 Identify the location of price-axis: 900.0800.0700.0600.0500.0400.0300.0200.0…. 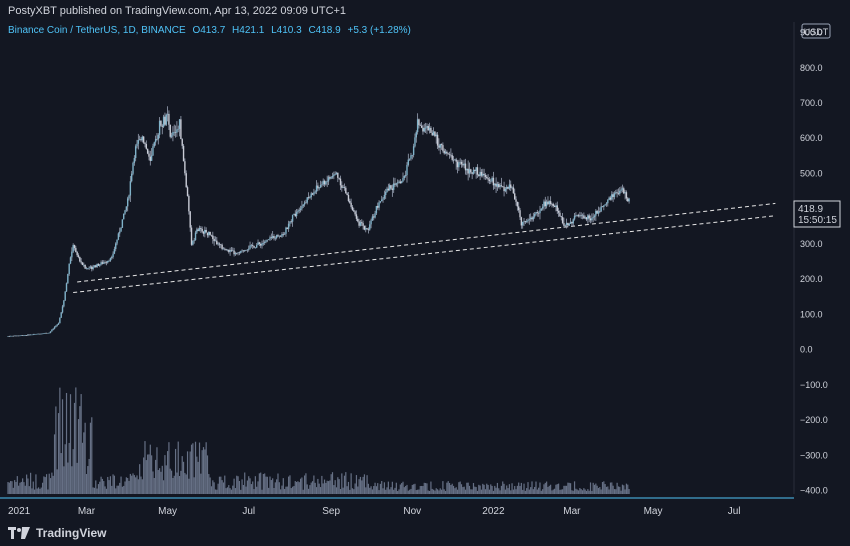
(814, 262).